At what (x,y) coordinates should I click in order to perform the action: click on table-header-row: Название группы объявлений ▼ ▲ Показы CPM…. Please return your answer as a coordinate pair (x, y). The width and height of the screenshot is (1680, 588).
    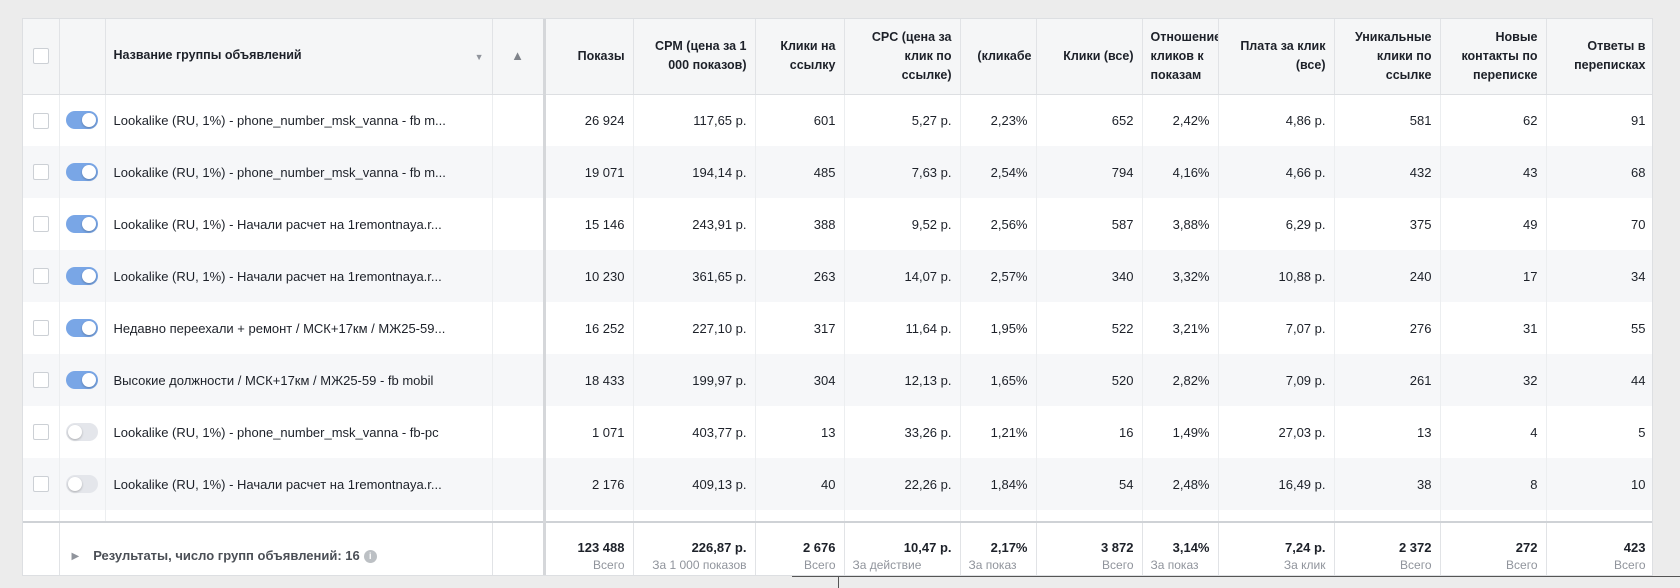
    Looking at the image, I should click on (837, 57).